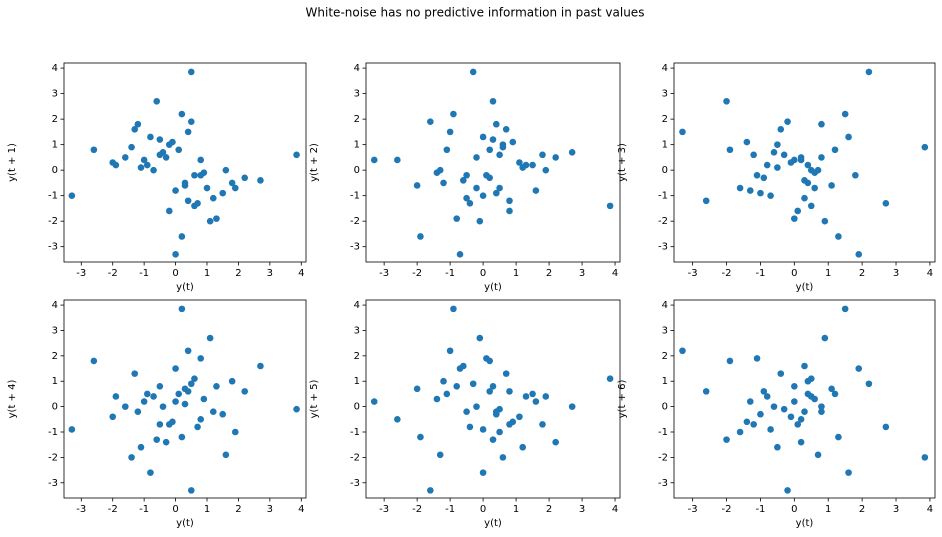 The height and width of the screenshot is (537, 942). I want to click on y-axis-label: y(t + 2), so click(314, 162).